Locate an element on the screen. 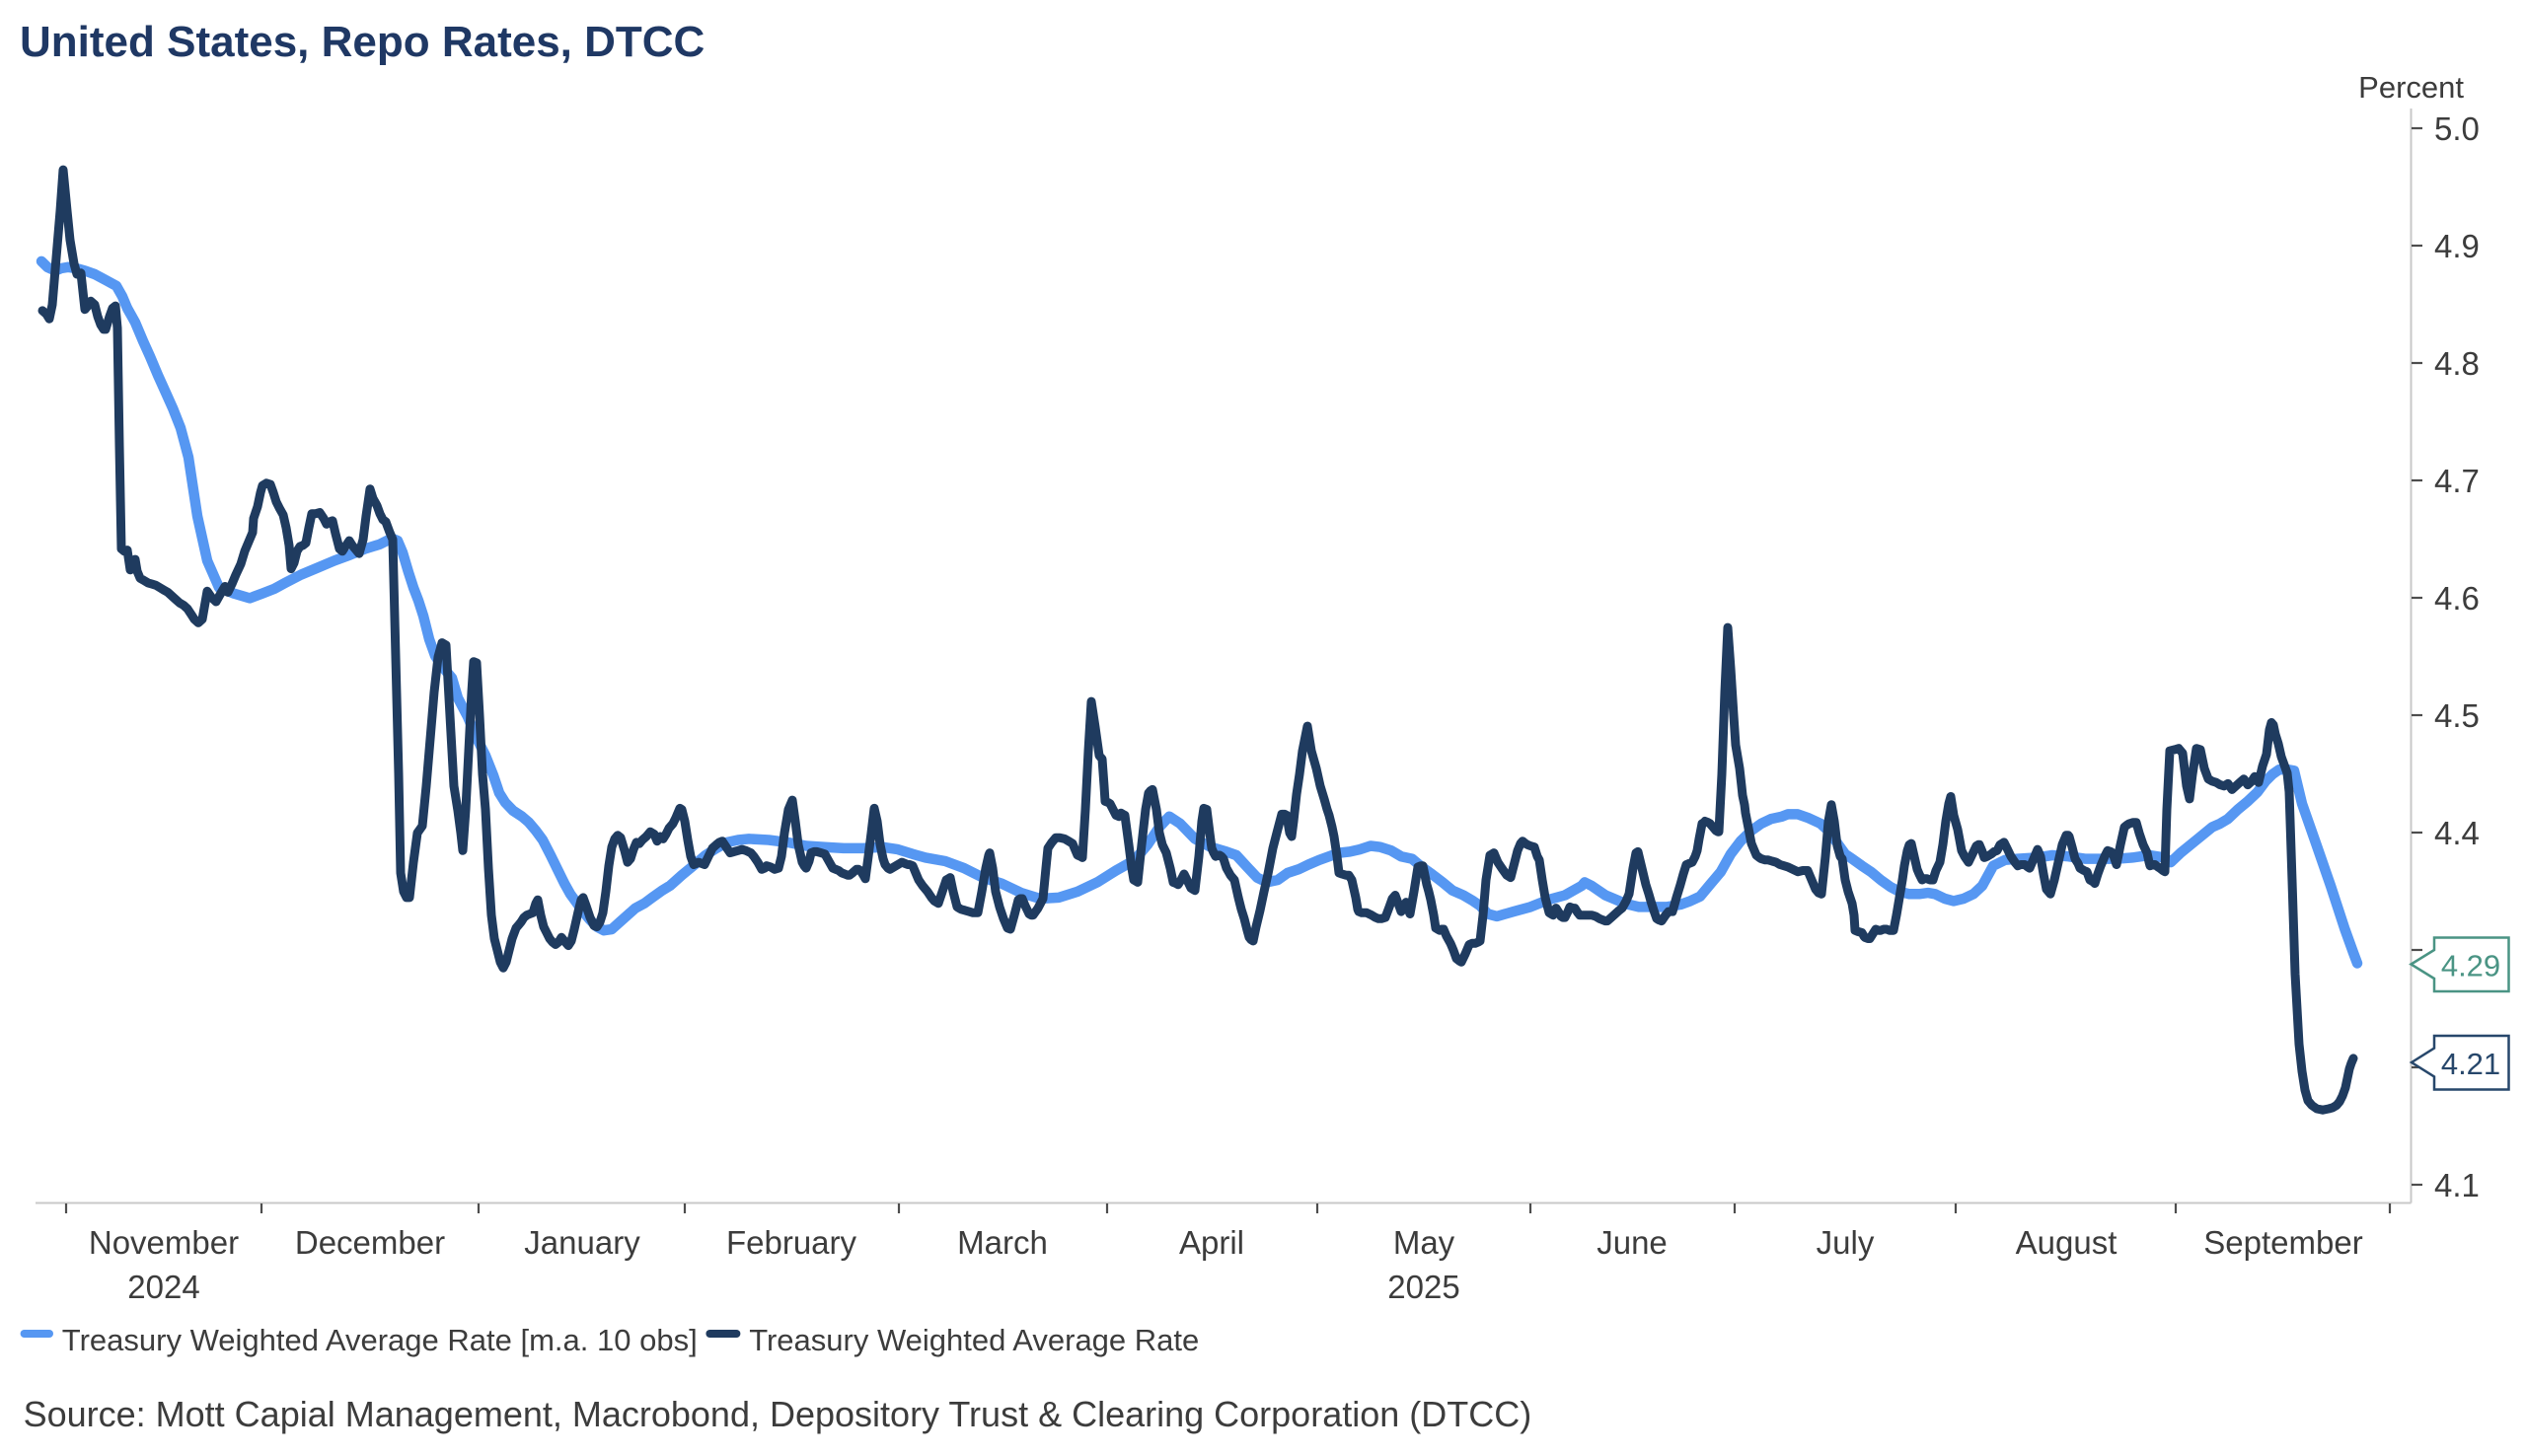 This screenshot has height=1456, width=2526. svg-text: March is located at coordinates (1002, 1242).